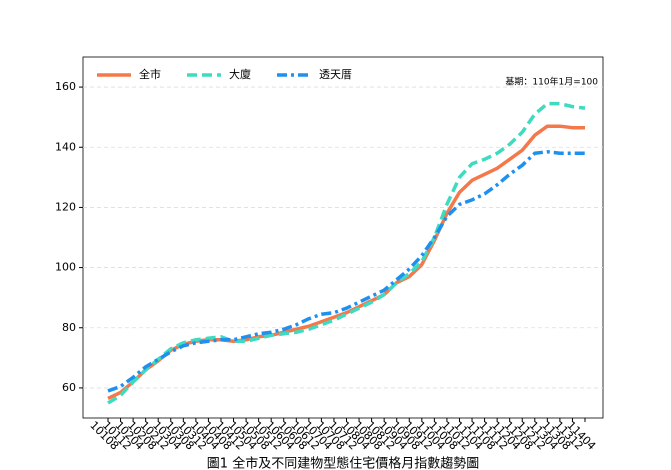 The width and height of the screenshot is (671, 470). What do you see at coordinates (65, 86) in the screenshot?
I see `y-tick-label: 160` at bounding box center [65, 86].